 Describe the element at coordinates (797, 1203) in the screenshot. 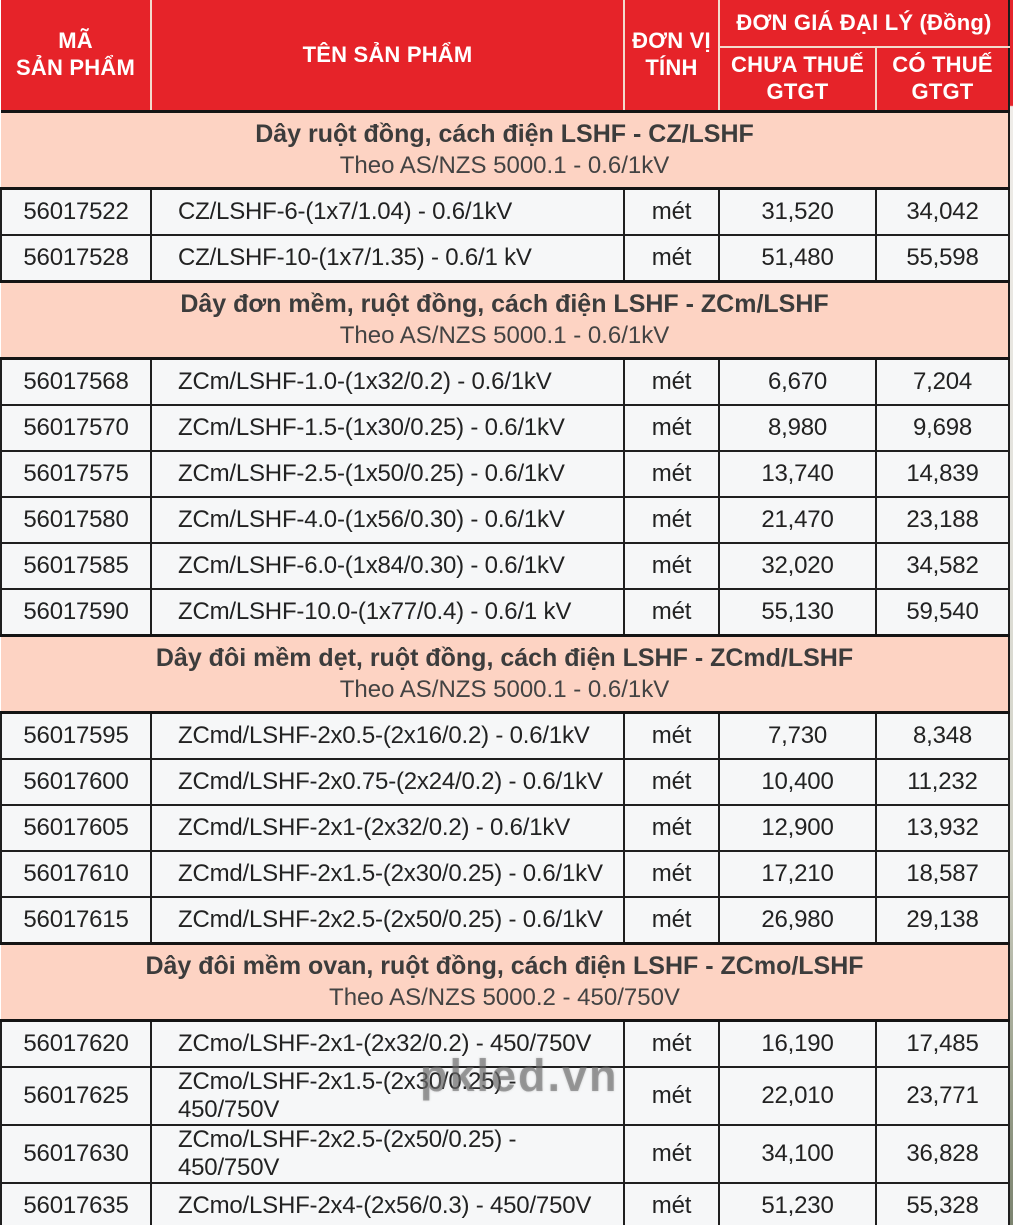

I see `cell-price-ex-vat: 51,230` at that location.